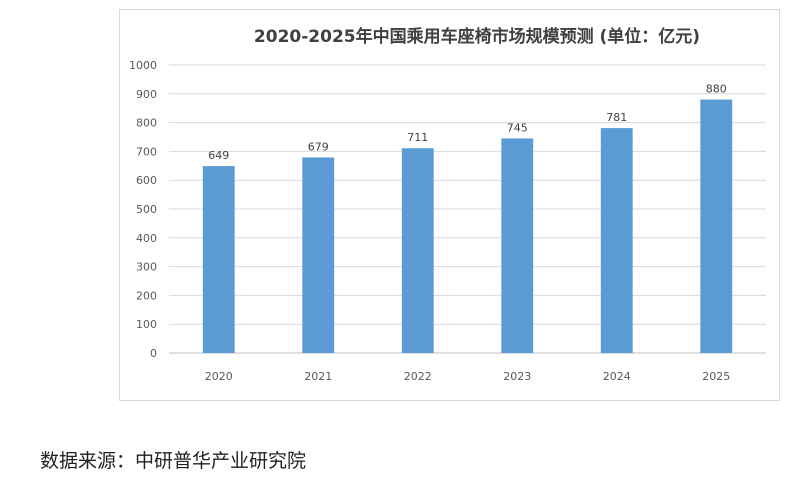  What do you see at coordinates (146, 295) in the screenshot?
I see `y-tick-label: 200` at bounding box center [146, 295].